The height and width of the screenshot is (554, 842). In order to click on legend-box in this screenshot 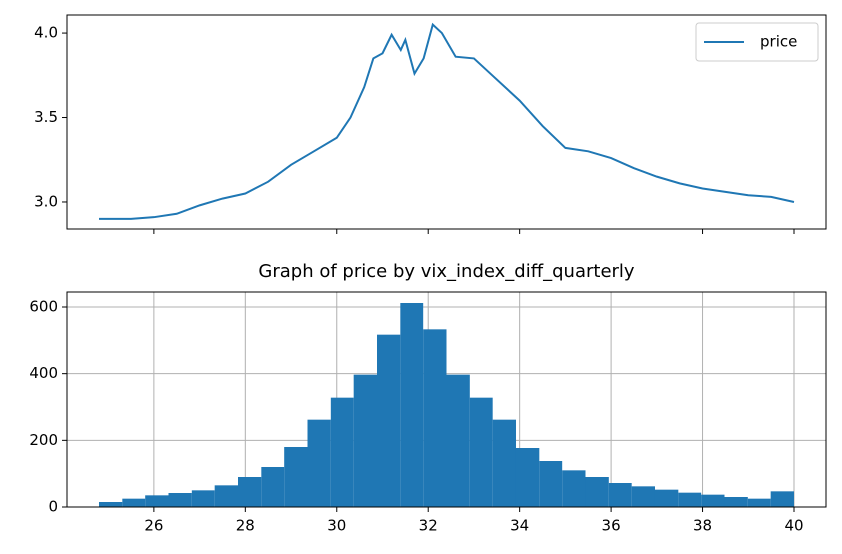, I will do `click(757, 42)`.